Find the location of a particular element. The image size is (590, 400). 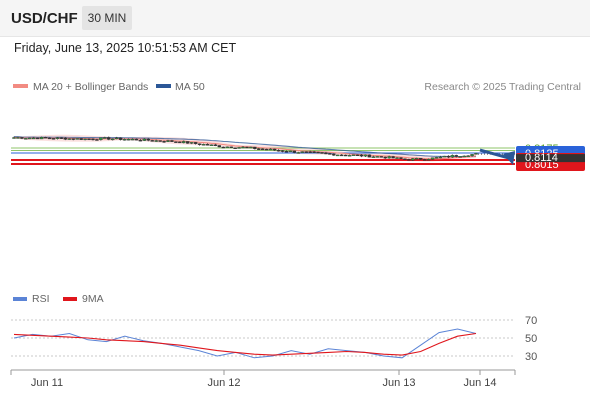

rsi-ma9-line is located at coordinates (245, 344).